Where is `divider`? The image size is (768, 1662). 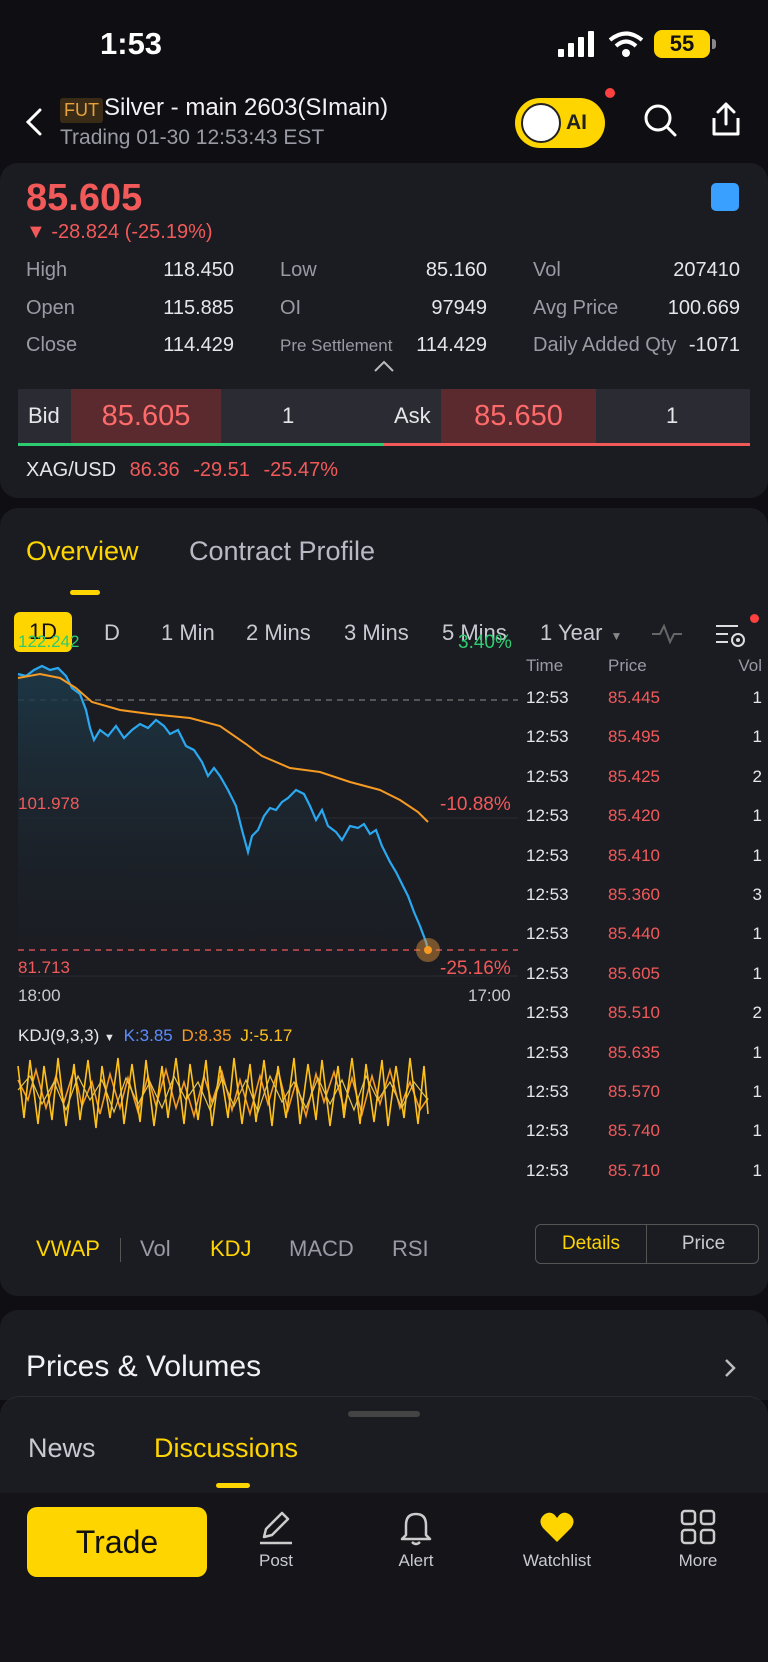
divider is located at coordinates (120, 1250).